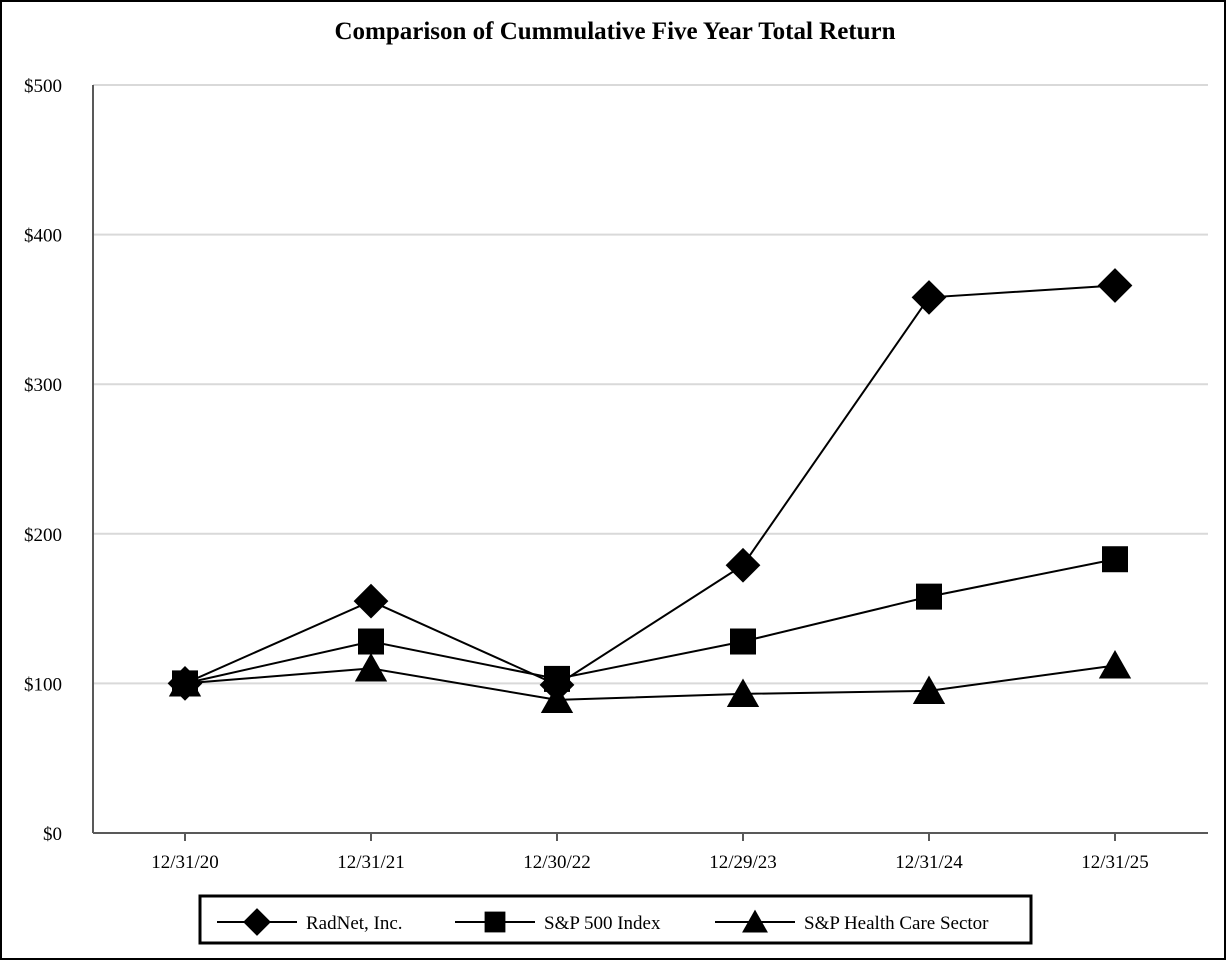 The image size is (1226, 962). What do you see at coordinates (43, 86) in the screenshot?
I see `y-tick-label: $500` at bounding box center [43, 86].